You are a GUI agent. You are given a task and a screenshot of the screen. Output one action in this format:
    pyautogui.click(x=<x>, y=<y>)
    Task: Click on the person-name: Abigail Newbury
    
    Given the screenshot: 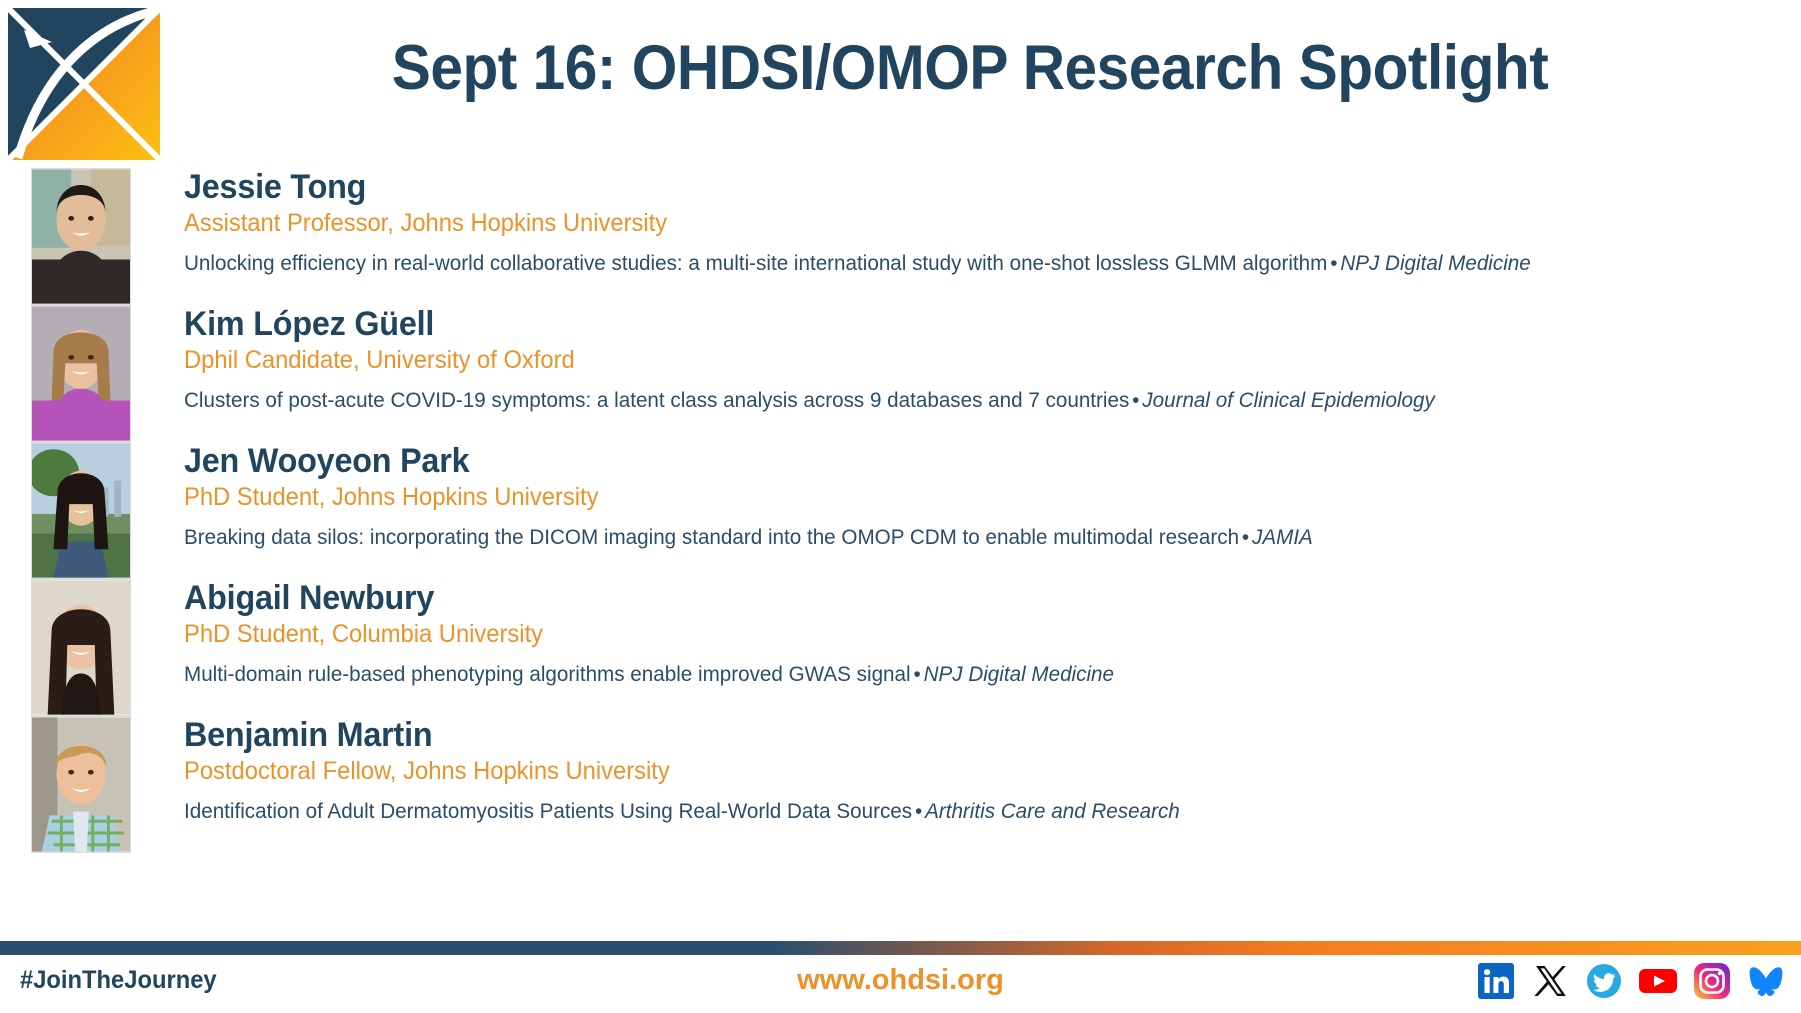 What is the action you would take?
    pyautogui.click(x=309, y=598)
    